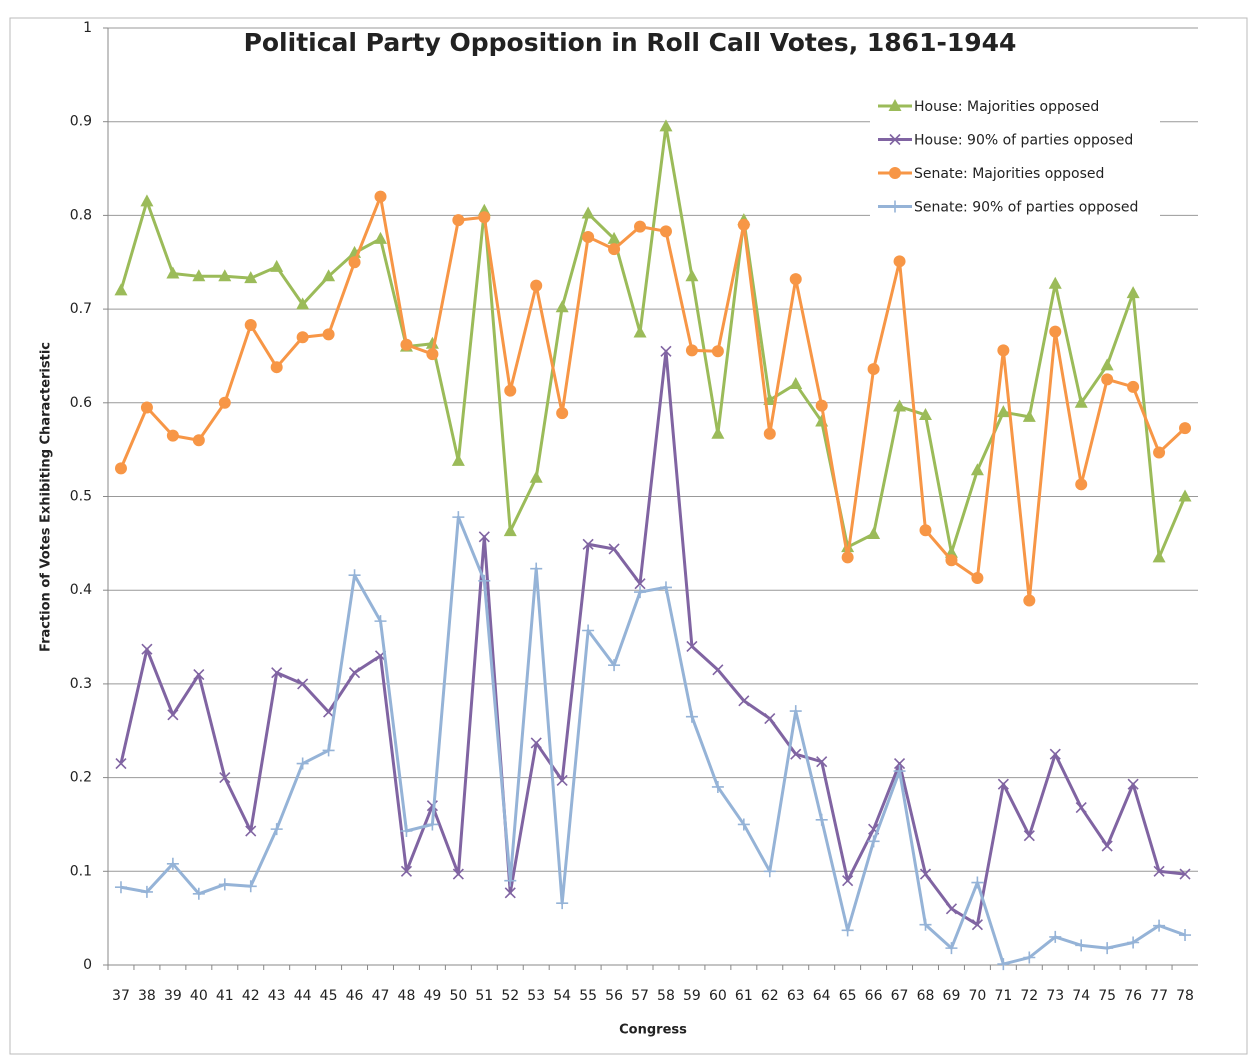 This screenshot has height=1057, width=1250. Describe the element at coordinates (277, 996) in the screenshot. I see `x-tick-label: 43` at that location.